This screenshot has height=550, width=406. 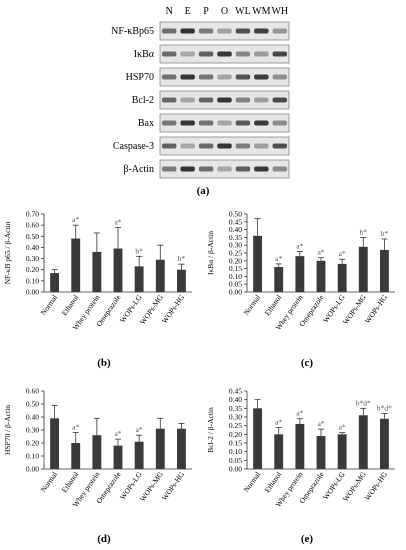 What do you see at coordinates (224, 11) in the screenshot?
I see `blot-lane-label: O` at bounding box center [224, 11].